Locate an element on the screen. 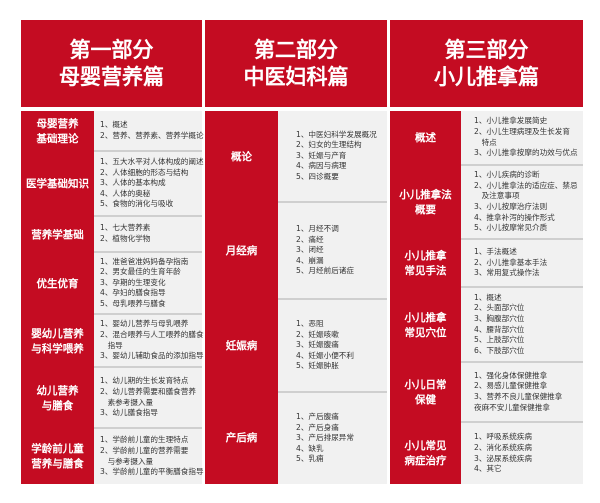  section-row: 营养学基础 1、七大营养素 2、植物化学物 is located at coordinates (111, 235).